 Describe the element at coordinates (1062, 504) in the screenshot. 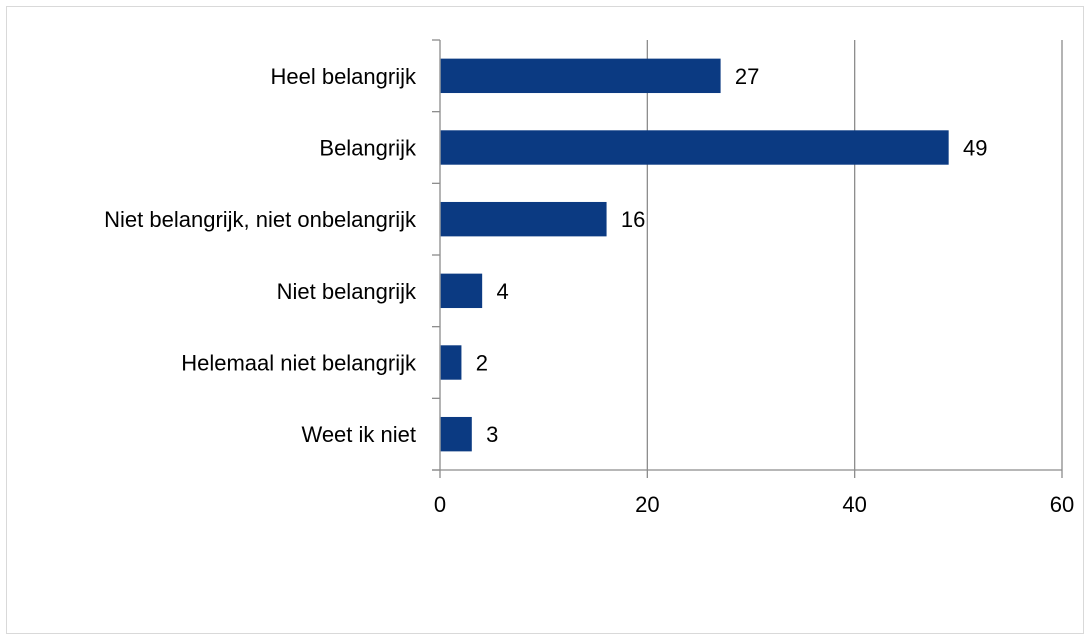

I see `x-tick-label-60: 60` at that location.